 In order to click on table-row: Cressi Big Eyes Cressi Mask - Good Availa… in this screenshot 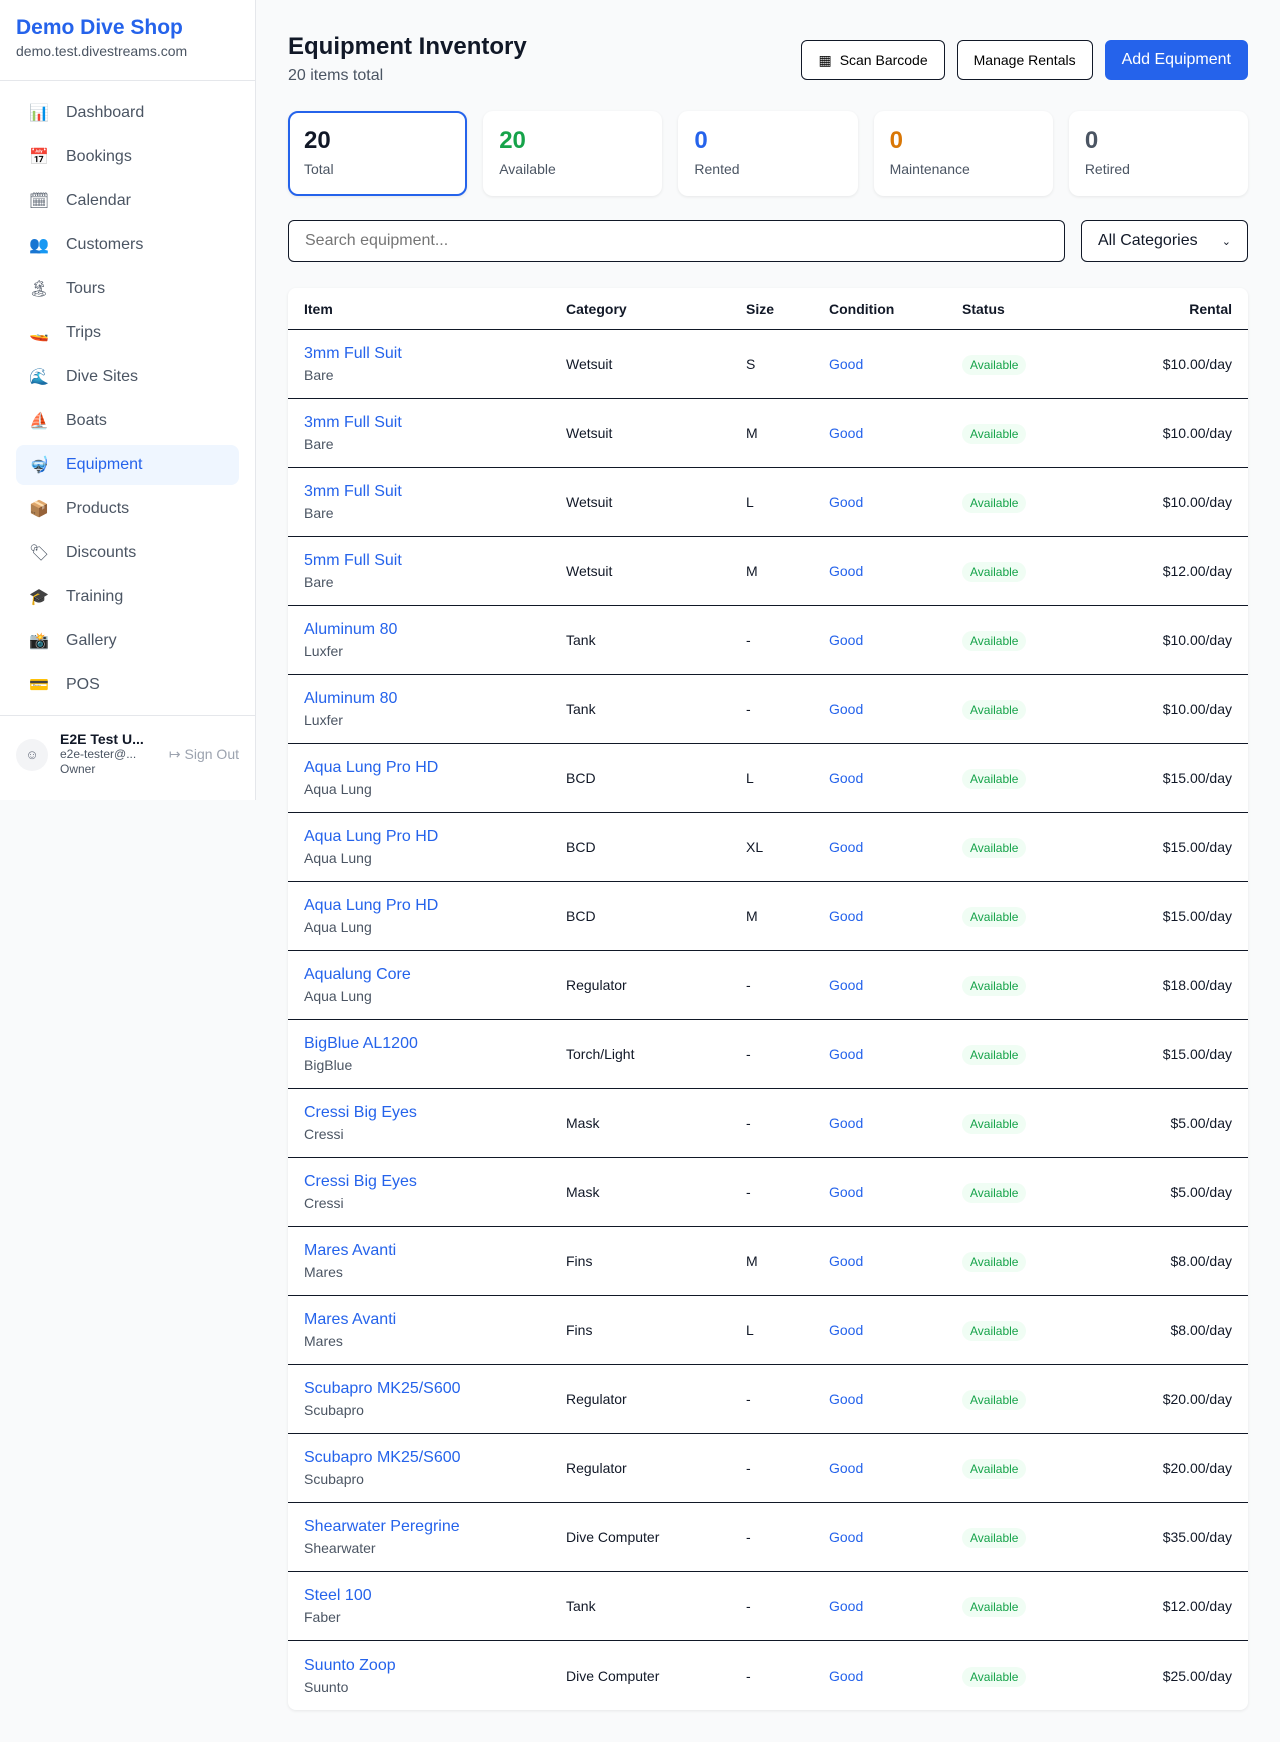, I will do `click(768, 1192)`.